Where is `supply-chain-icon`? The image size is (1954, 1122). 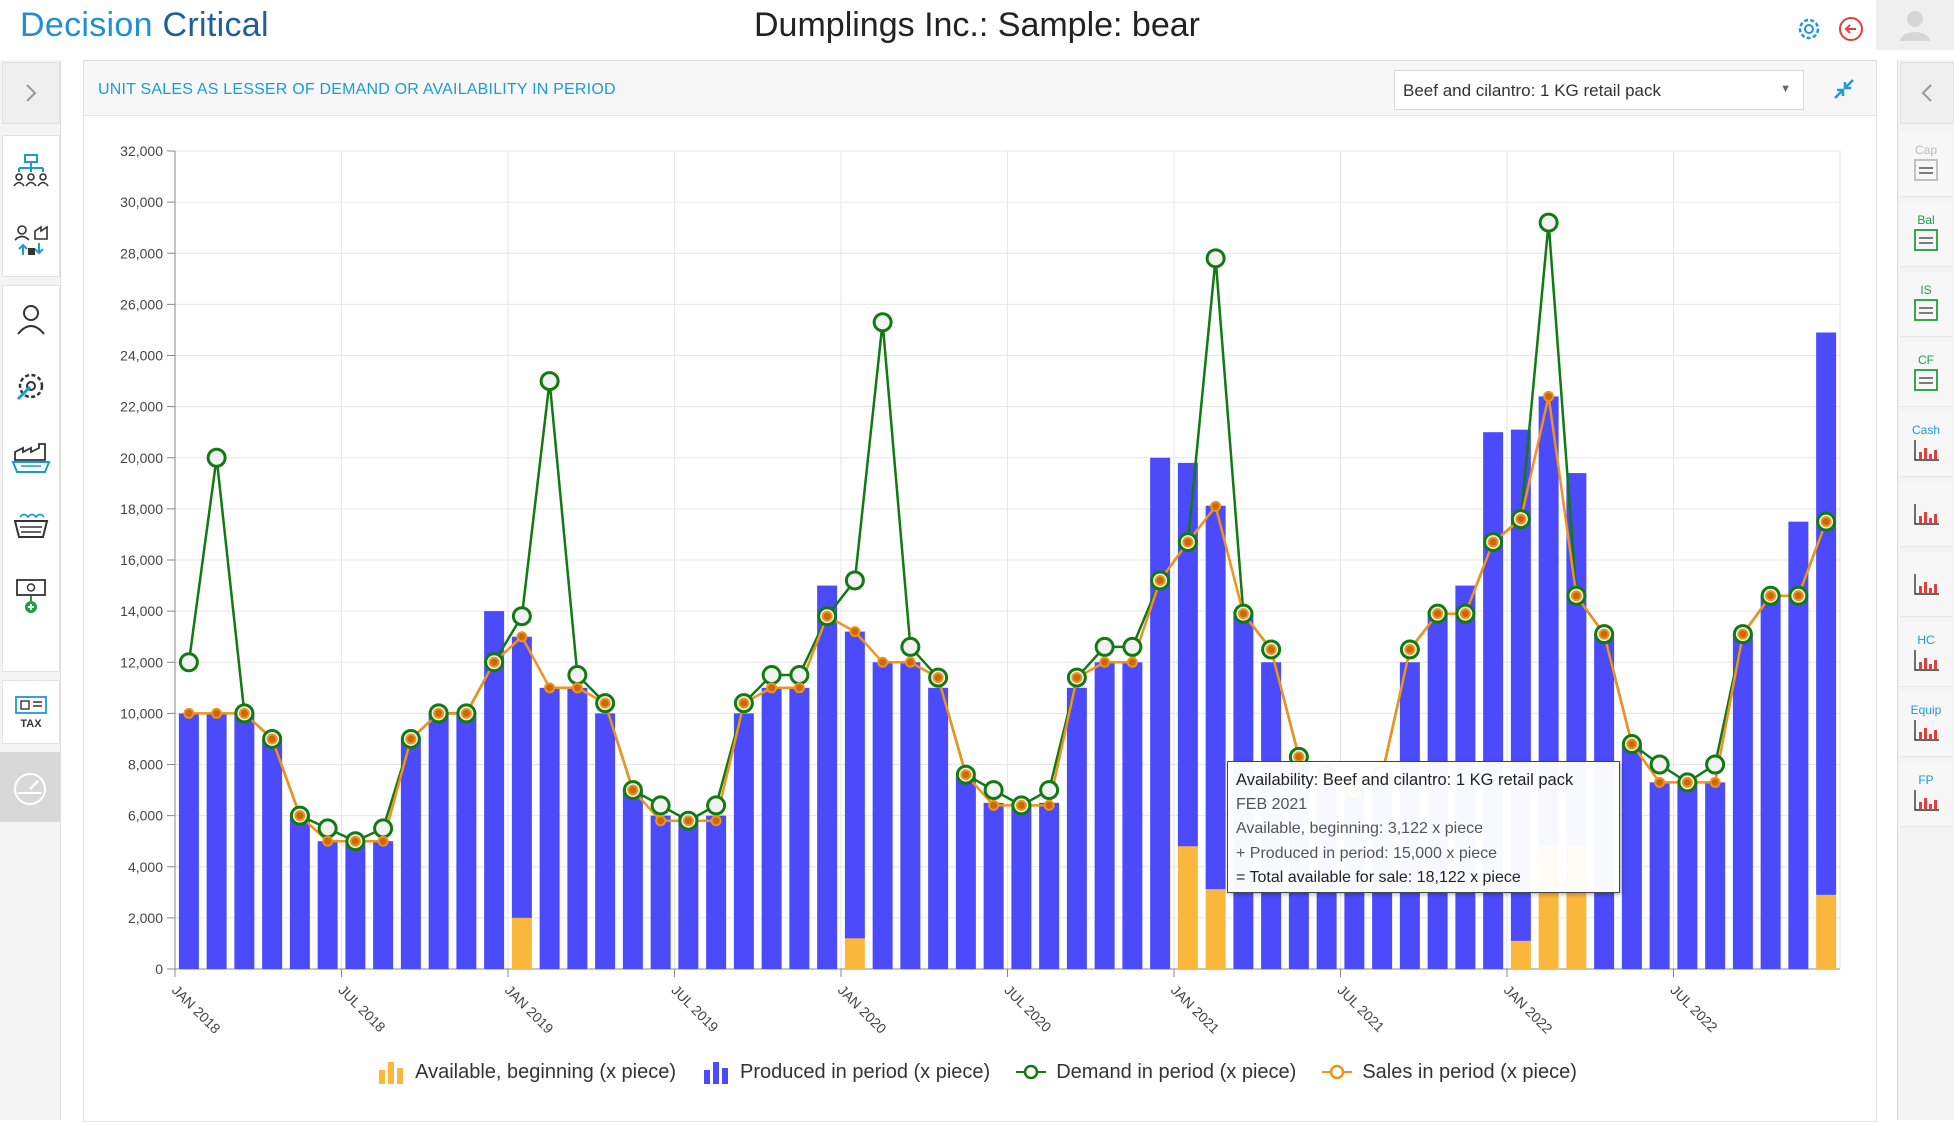 supply-chain-icon is located at coordinates (31, 241).